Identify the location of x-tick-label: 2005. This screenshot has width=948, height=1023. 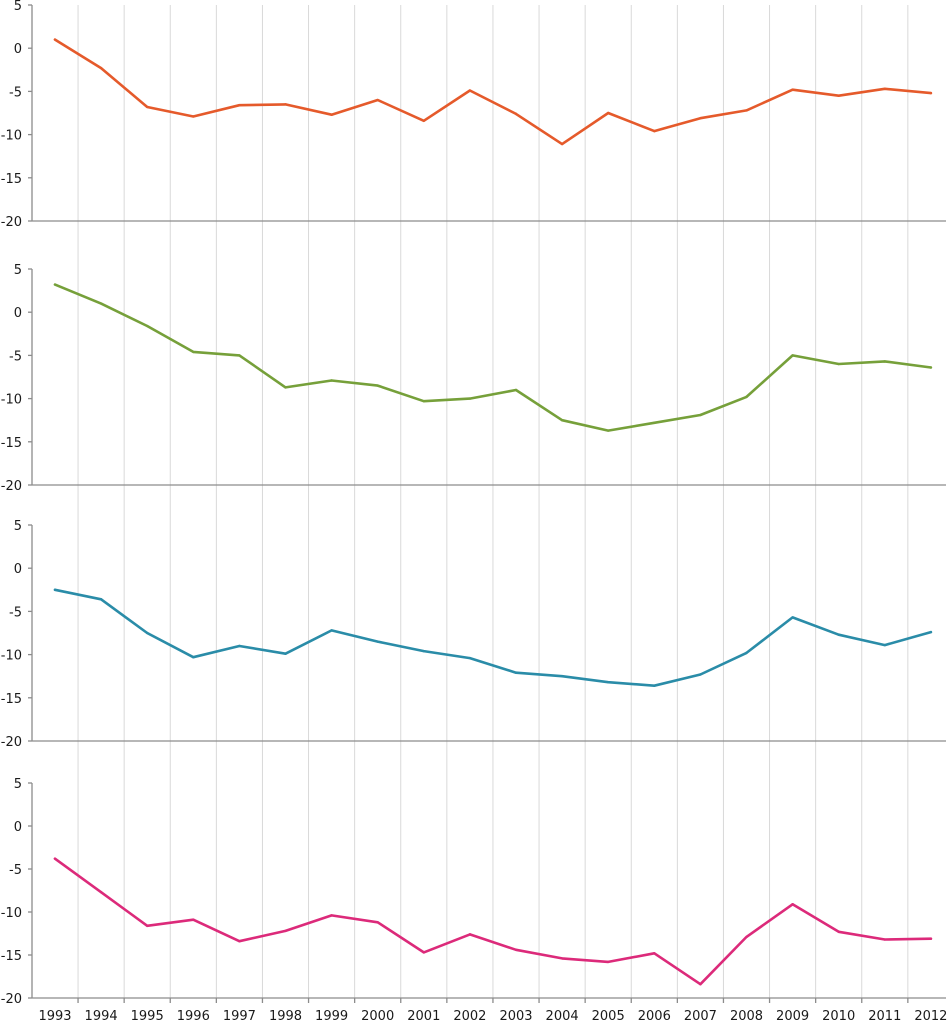
(608, 1016).